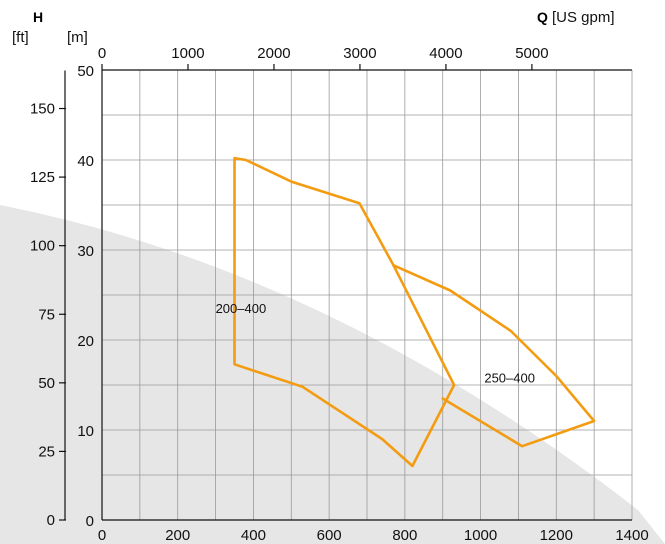 The width and height of the screenshot is (665, 544). Describe the element at coordinates (90, 521) in the screenshot. I see `y-tick-label-m: 0` at that location.